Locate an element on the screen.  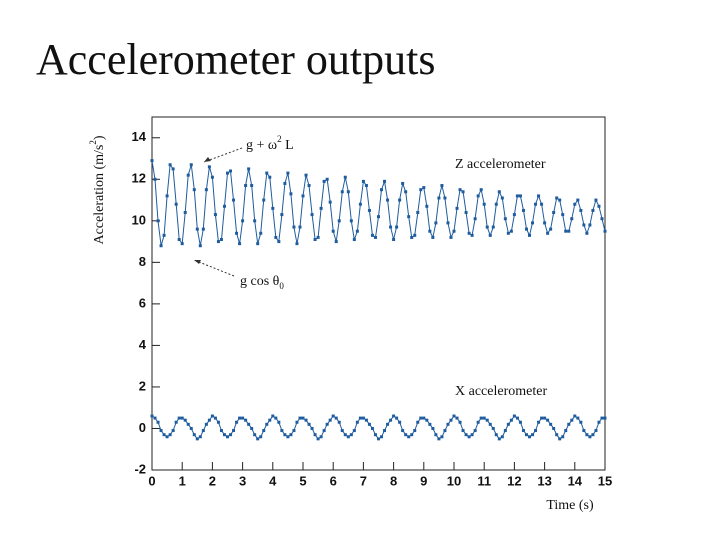
y-tick-label: 2 is located at coordinates (142, 385).